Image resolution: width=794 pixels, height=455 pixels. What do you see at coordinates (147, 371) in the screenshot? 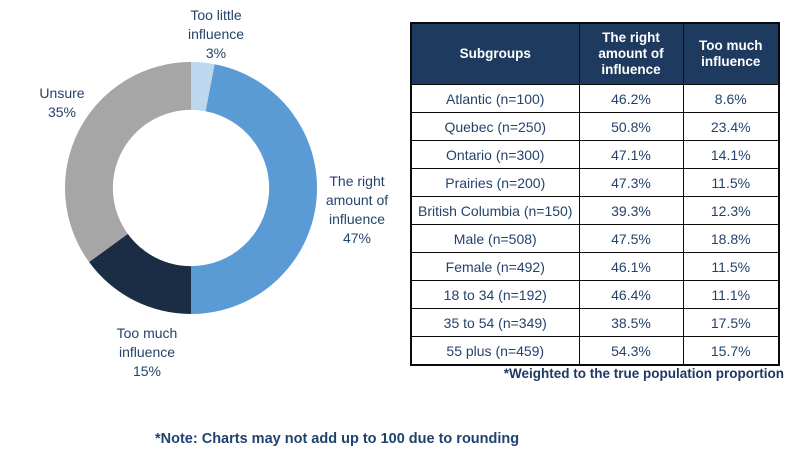
I see `donut-label-value: 15%` at bounding box center [147, 371].